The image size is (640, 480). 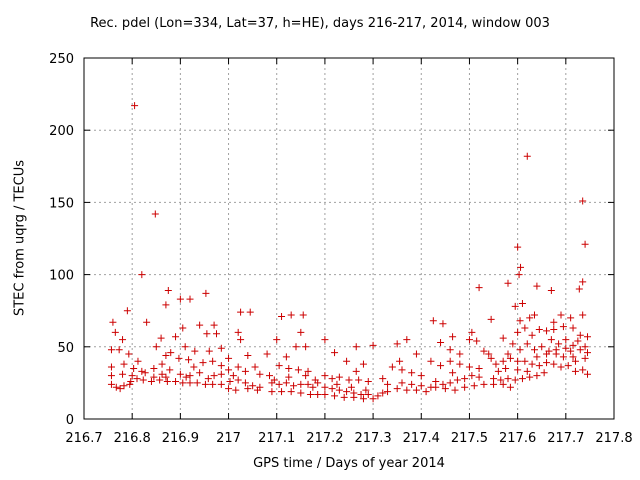 What do you see at coordinates (70, 420) in the screenshot?
I see `y-tick-label: 0` at bounding box center [70, 420].